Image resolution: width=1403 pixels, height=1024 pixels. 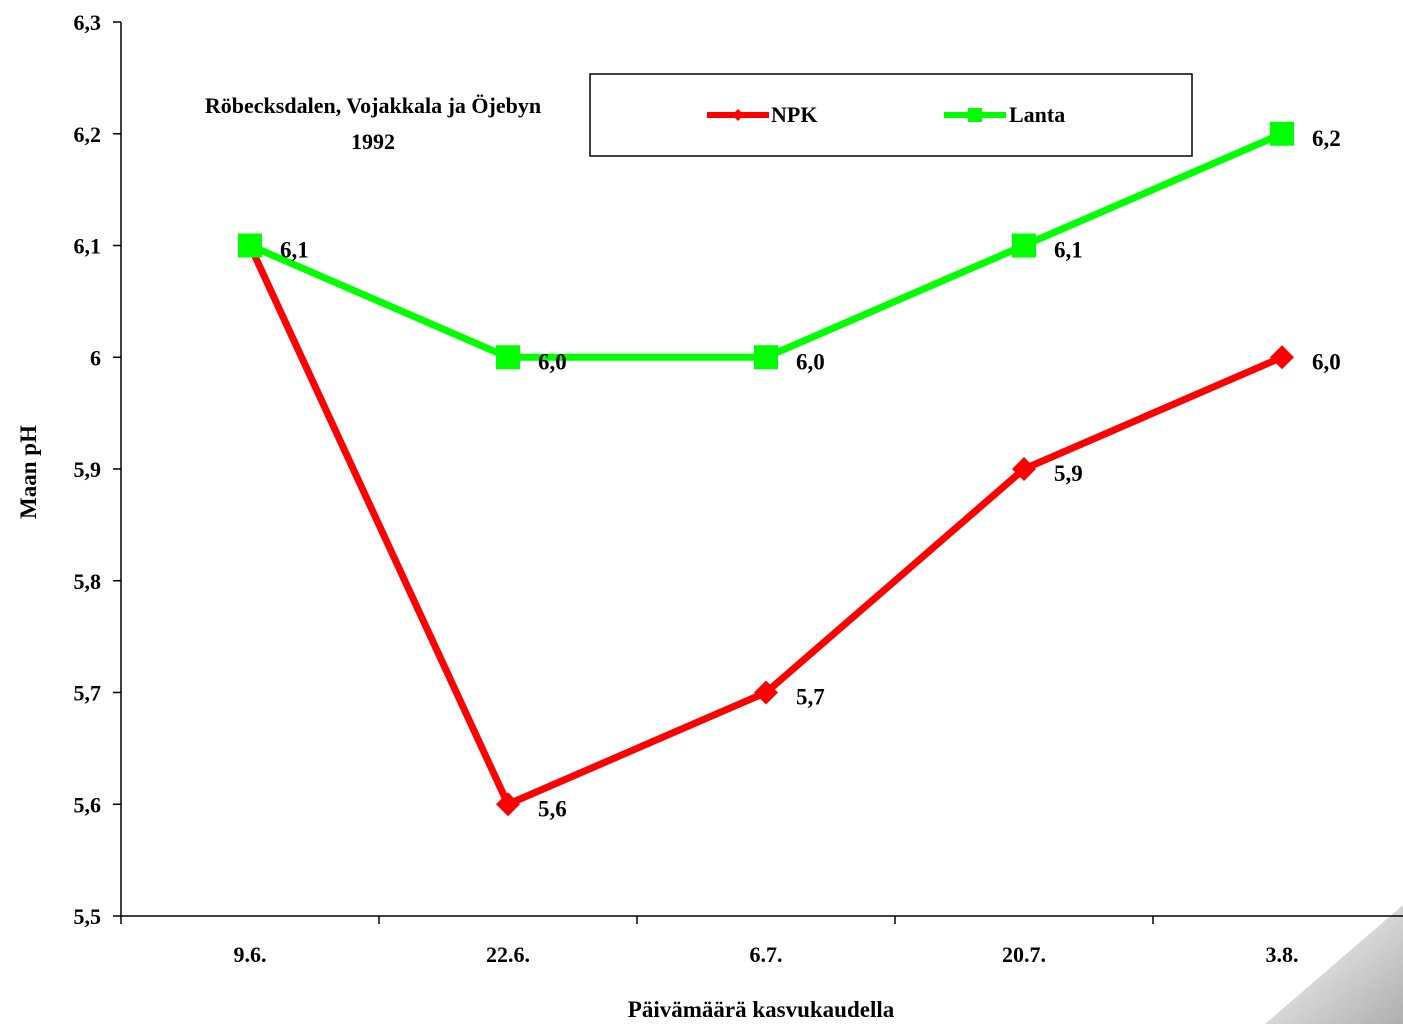 What do you see at coordinates (373, 105) in the screenshot?
I see `annotation-line-1: Röbecksdalen, Vojakkala ja Öjebyn` at bounding box center [373, 105].